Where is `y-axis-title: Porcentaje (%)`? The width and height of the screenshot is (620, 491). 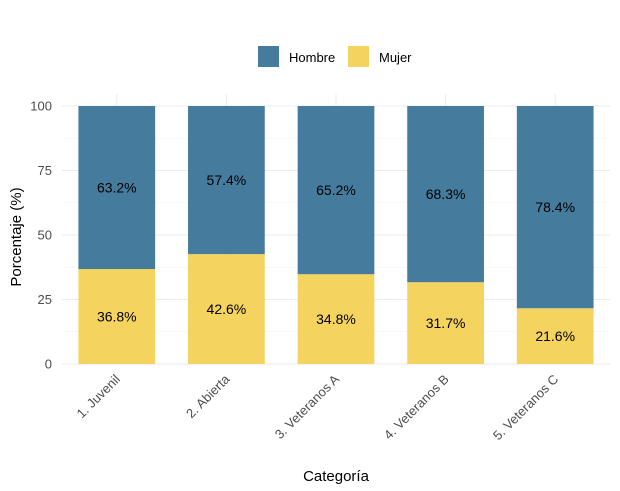
y-axis-title: Porcentaje (%) is located at coordinates (16, 236).